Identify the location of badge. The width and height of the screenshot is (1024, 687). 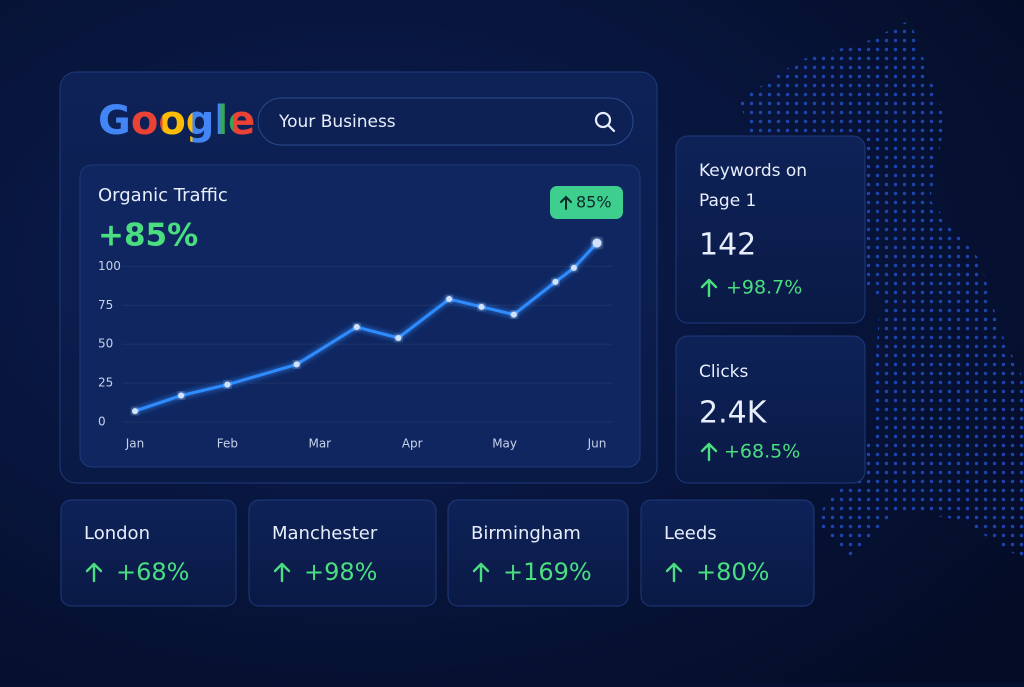
(586, 202).